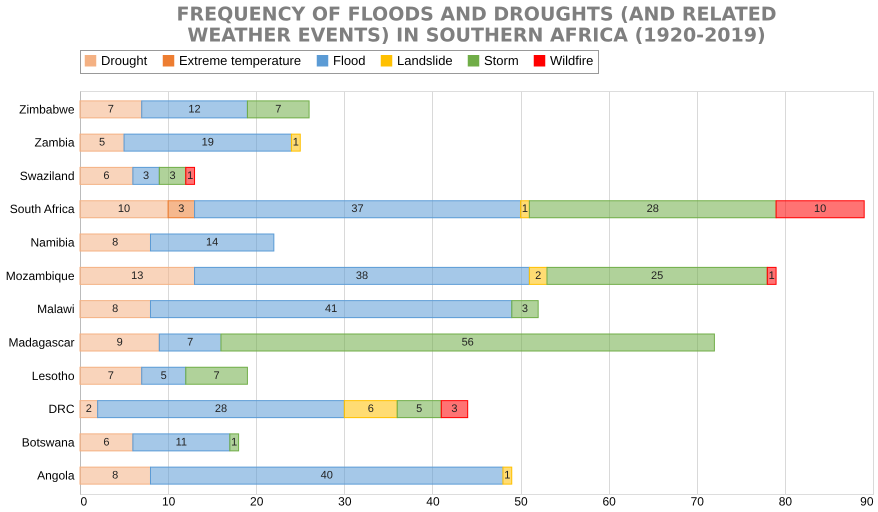 The width and height of the screenshot is (878, 512). Describe the element at coordinates (257, 501) in the screenshot. I see `x-tick-label: 20` at that location.